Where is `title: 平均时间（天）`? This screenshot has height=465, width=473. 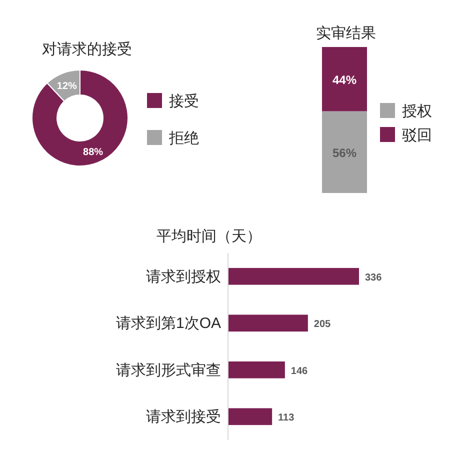
title: 平均时间（天） is located at coordinates (209, 236).